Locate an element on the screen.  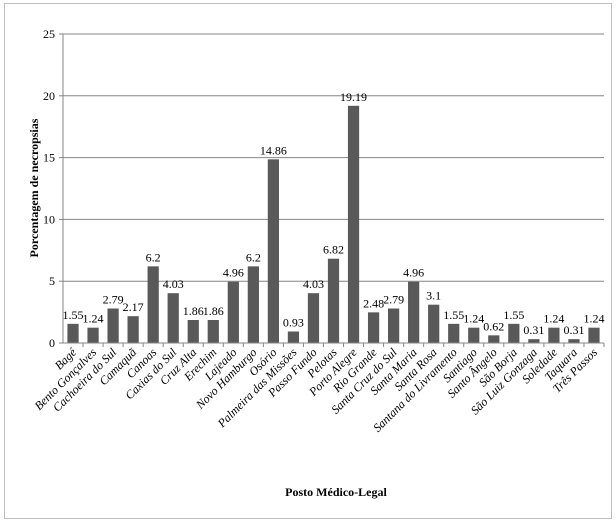
data-label: 6.82 is located at coordinates (333, 250).